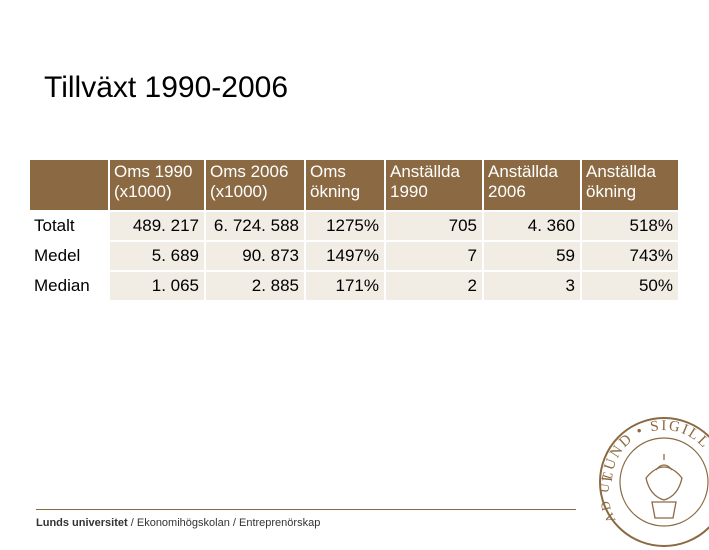 Image resolution: width=709 pixels, height=550 pixels. I want to click on table-row: Medel 5. 689 90. 873 1497% 7 59 743%, so click(354, 255).